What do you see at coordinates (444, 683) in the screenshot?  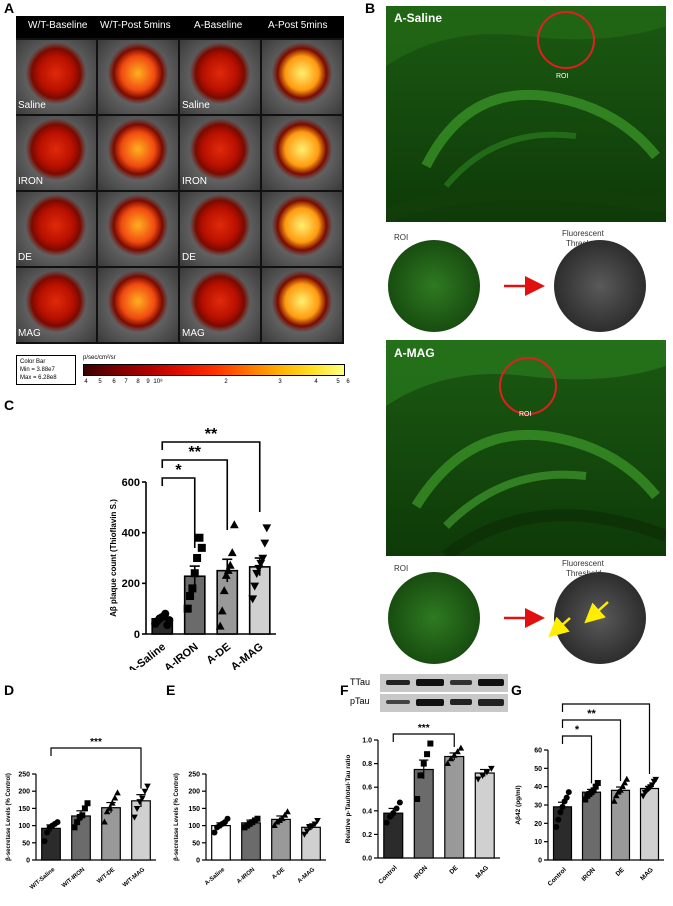 I see `blot-strip-ttau` at bounding box center [444, 683].